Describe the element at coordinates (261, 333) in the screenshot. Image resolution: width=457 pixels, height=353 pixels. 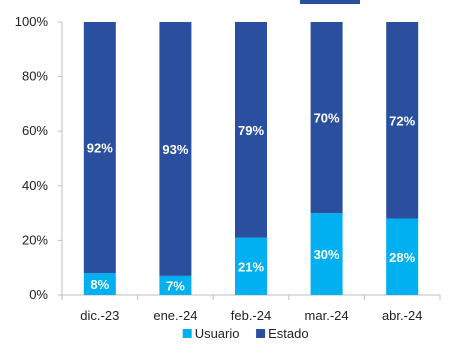
I see `legend-swatch-estado` at that location.